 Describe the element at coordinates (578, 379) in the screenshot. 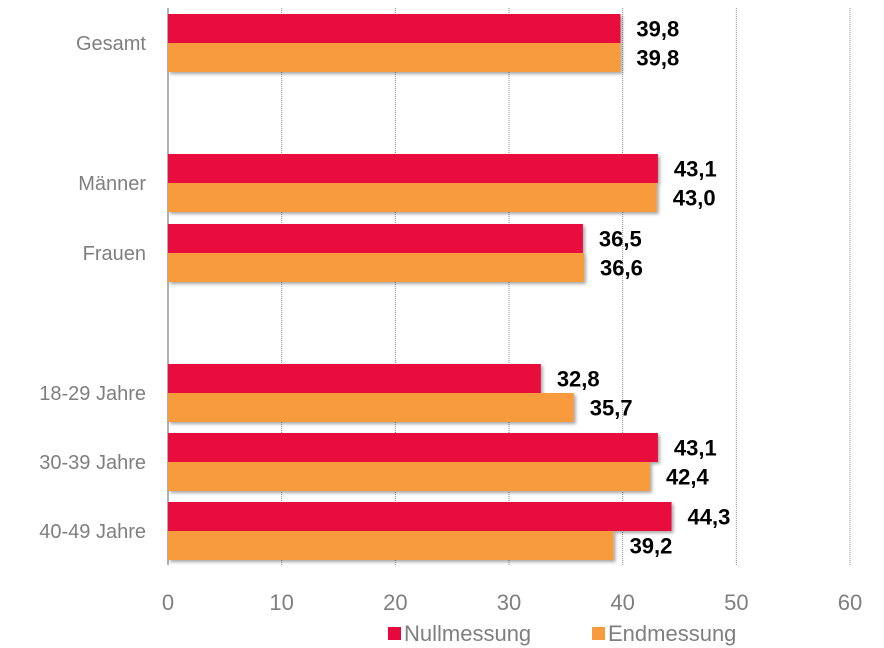

I see `data-label: 32,8` at that location.